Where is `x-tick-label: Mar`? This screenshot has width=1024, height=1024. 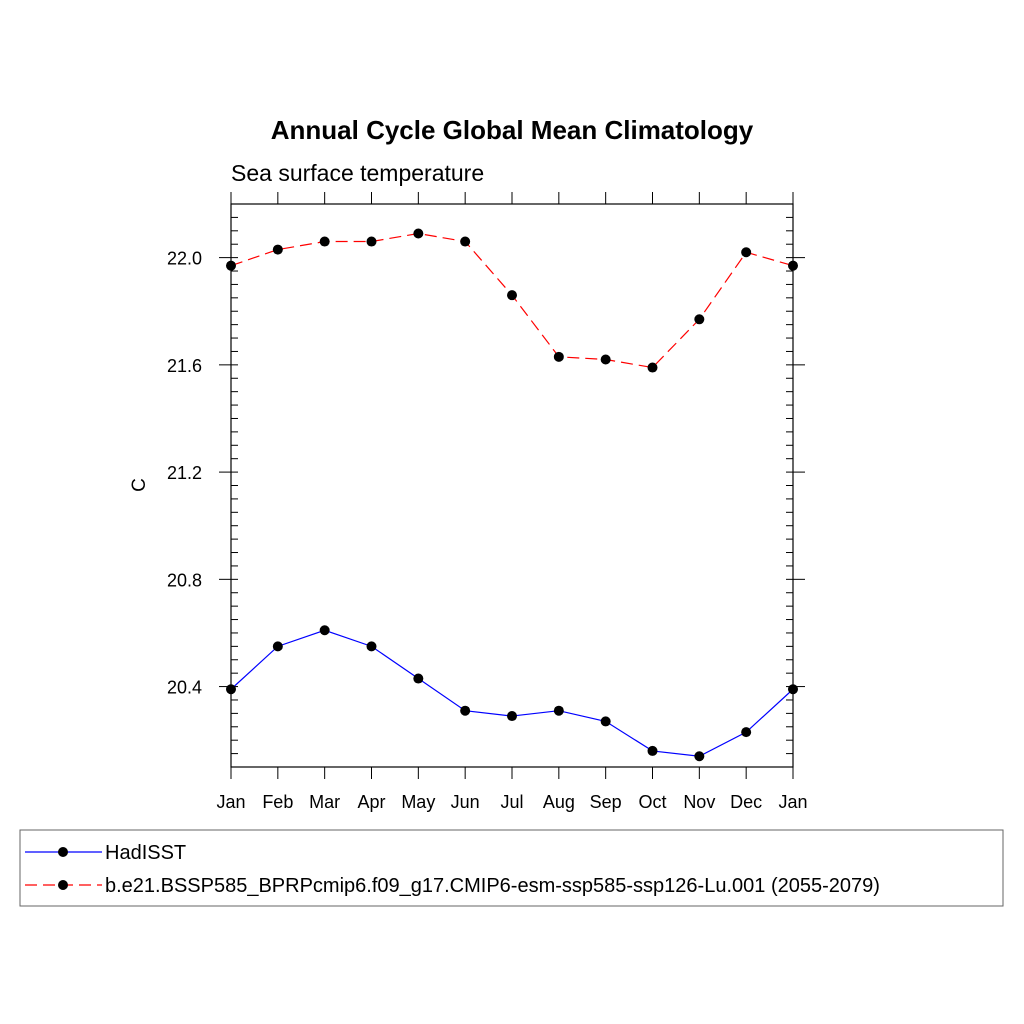
x-tick-label: Mar is located at coordinates (324, 802).